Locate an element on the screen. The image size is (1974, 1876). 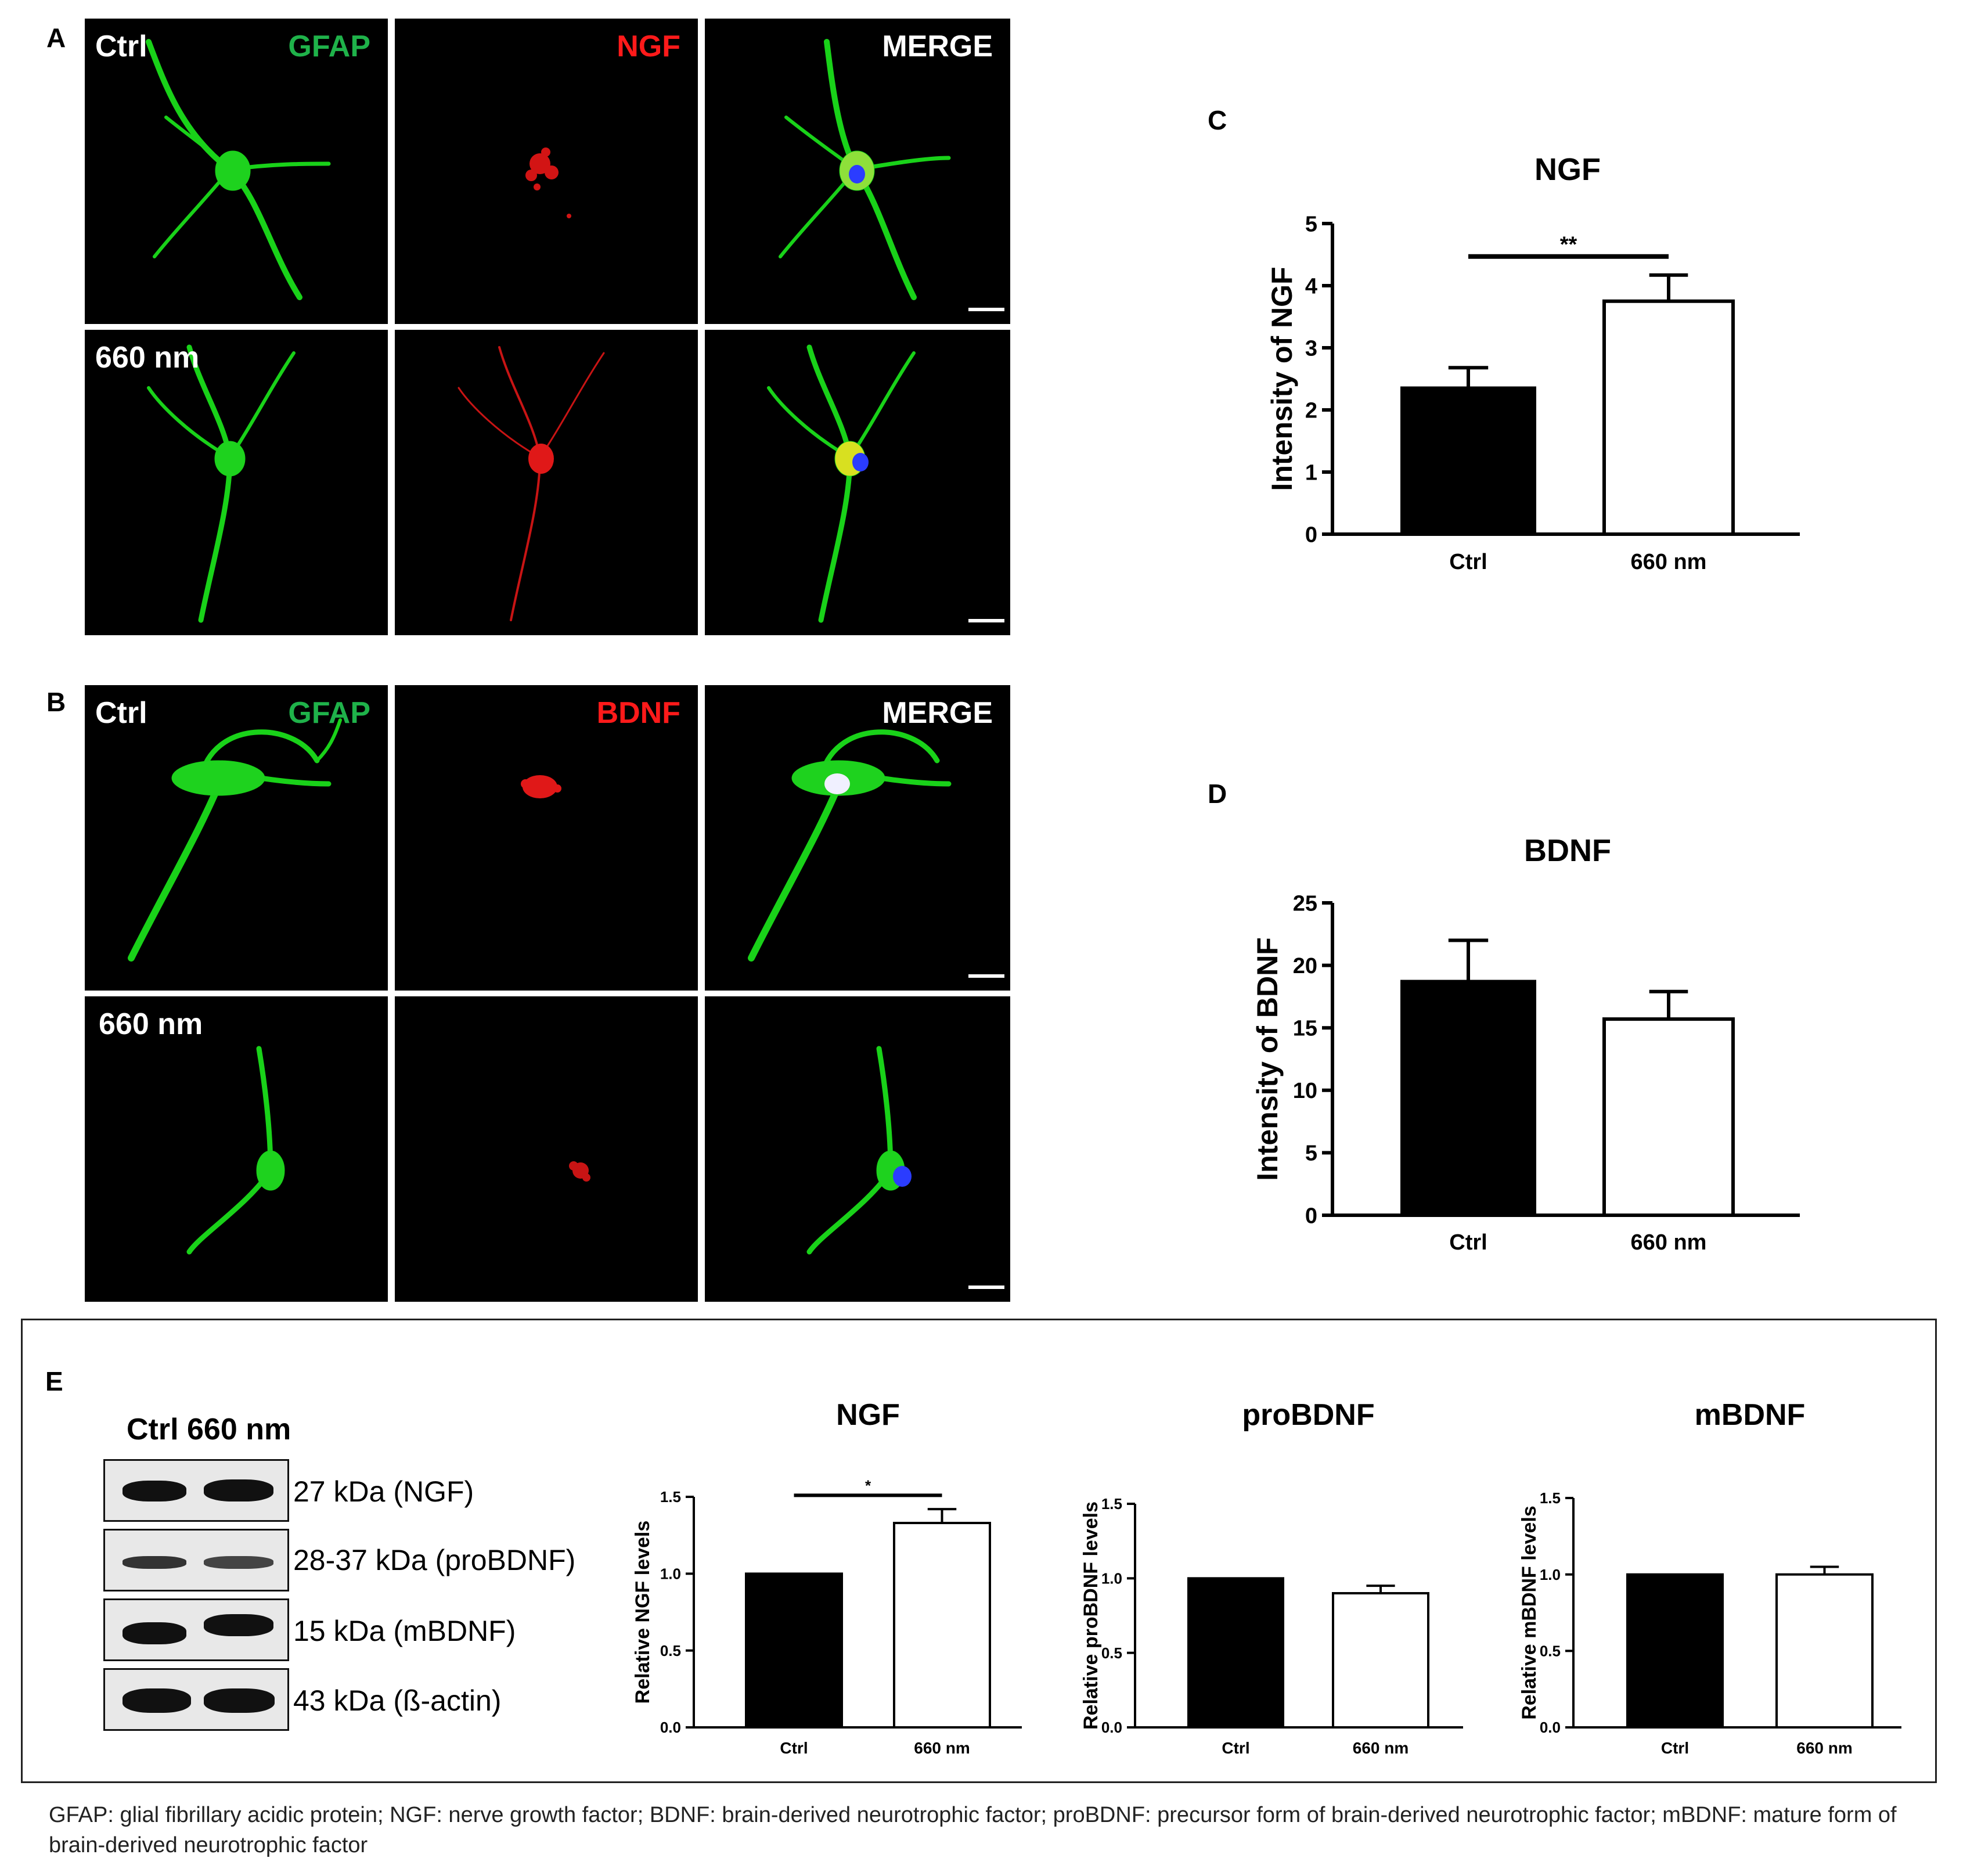
micrograph-b-660-merge is located at coordinates (857, 1149).